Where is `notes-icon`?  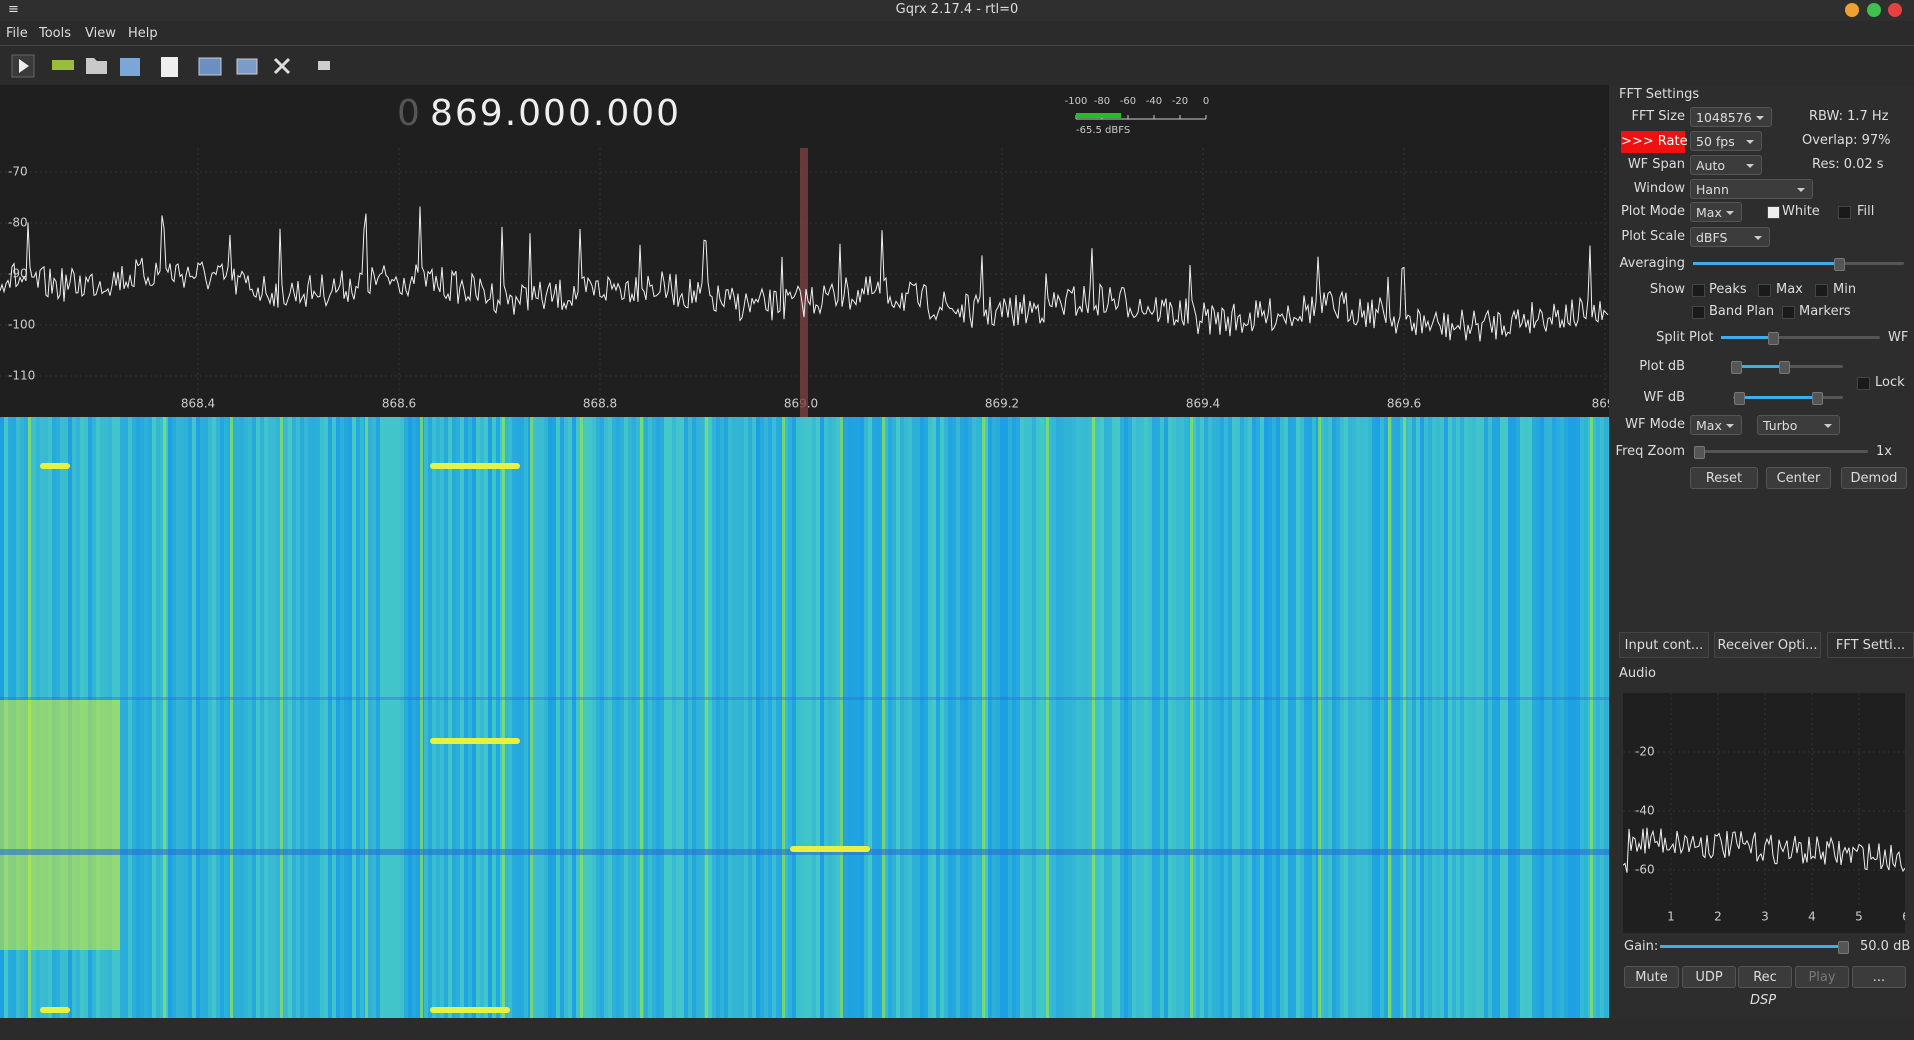
notes-icon is located at coordinates (169, 67).